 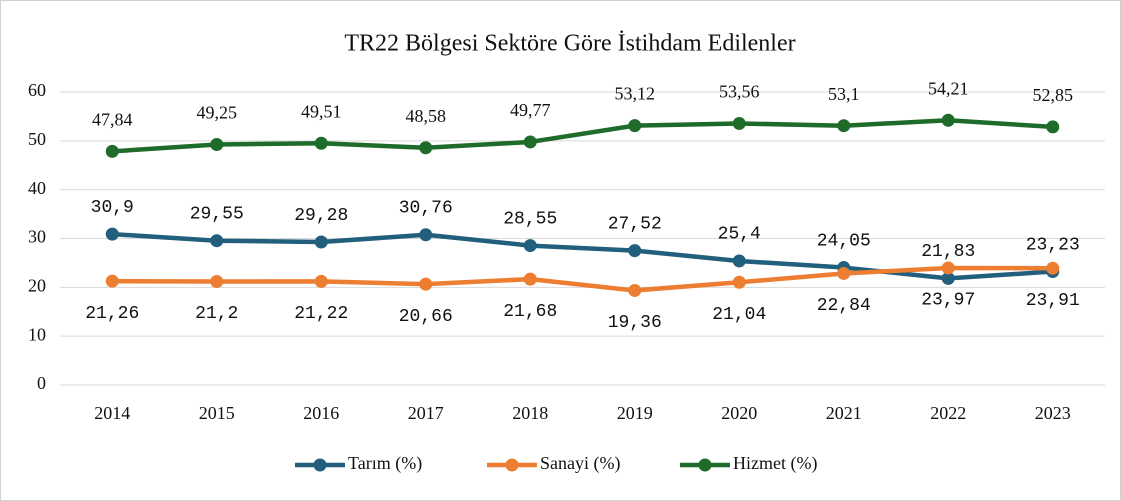 I want to click on data-label: 48,58, so click(x=426, y=116).